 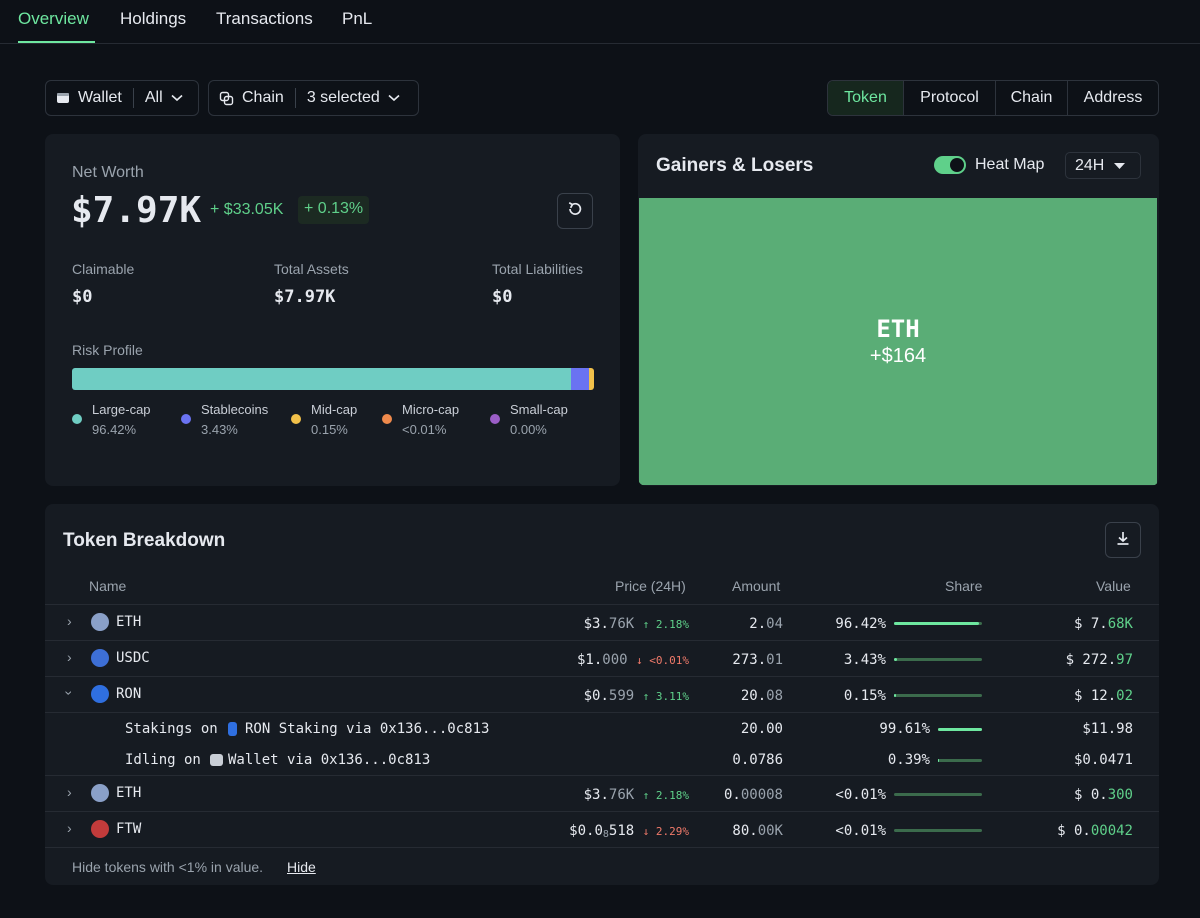 What do you see at coordinates (1107, 729) in the screenshot?
I see `position-value: $11.98` at bounding box center [1107, 729].